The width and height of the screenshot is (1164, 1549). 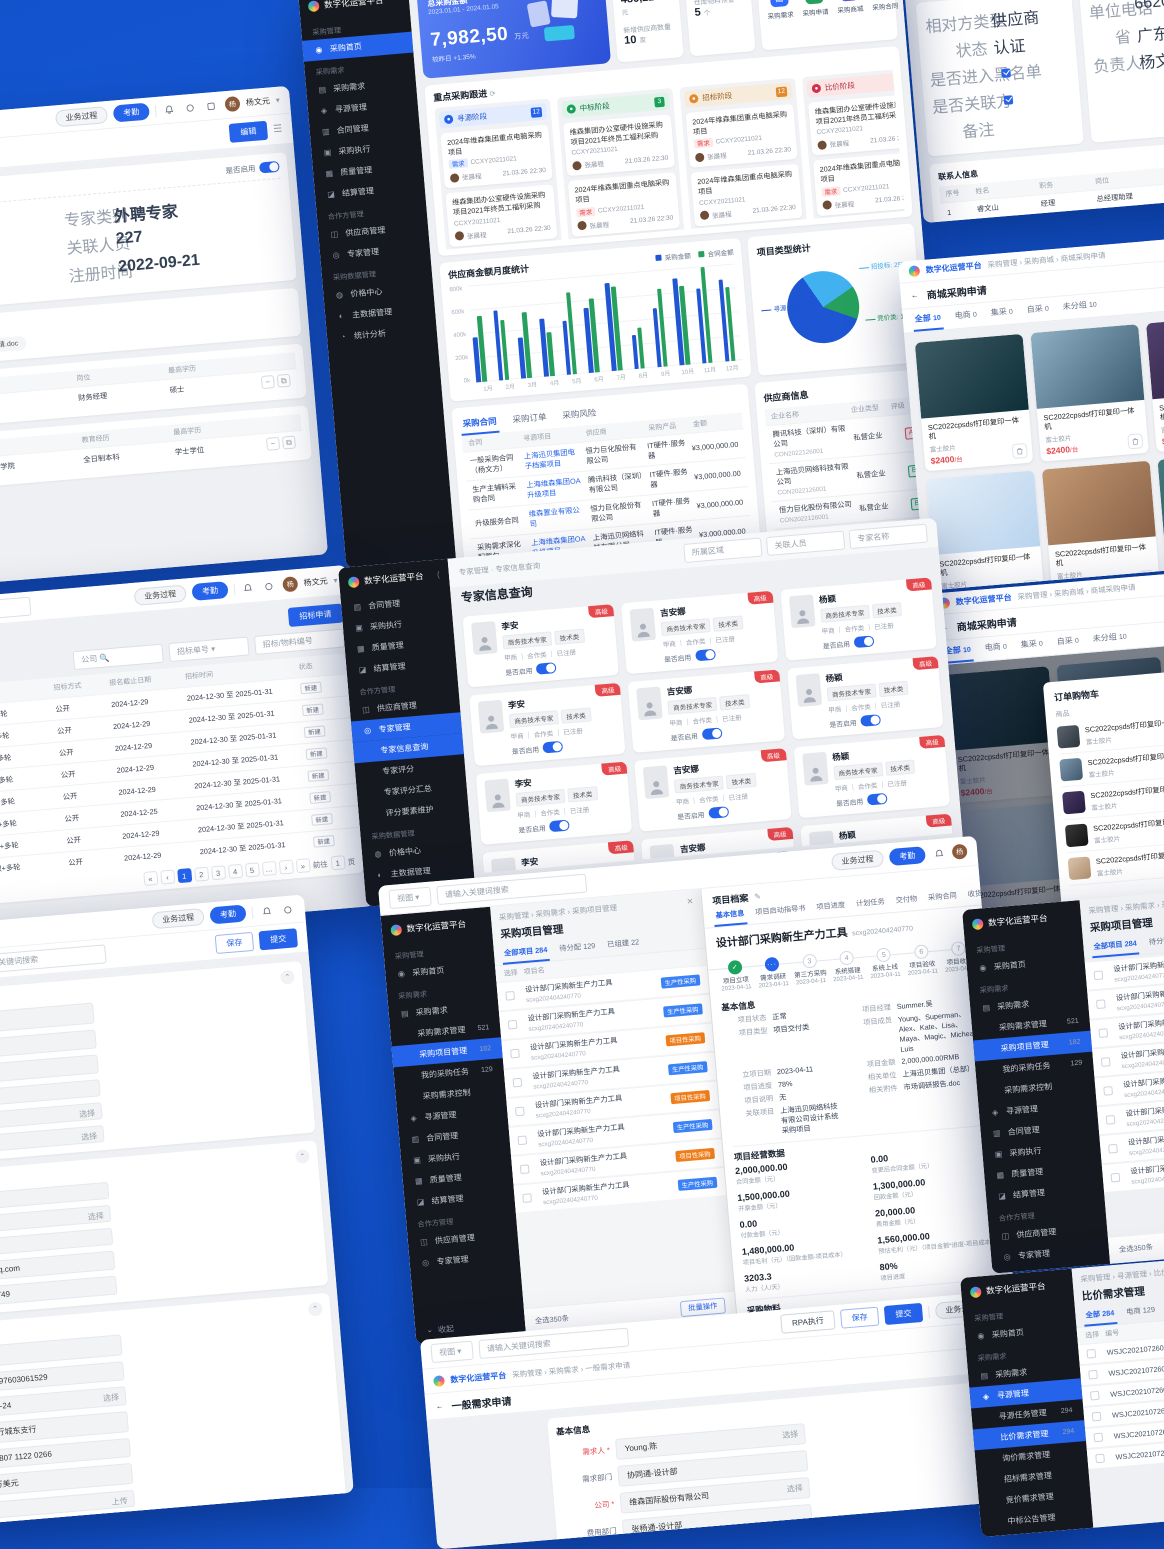 I want to click on app-shortcut: ▤ 采购需求, so click(x=779, y=10).